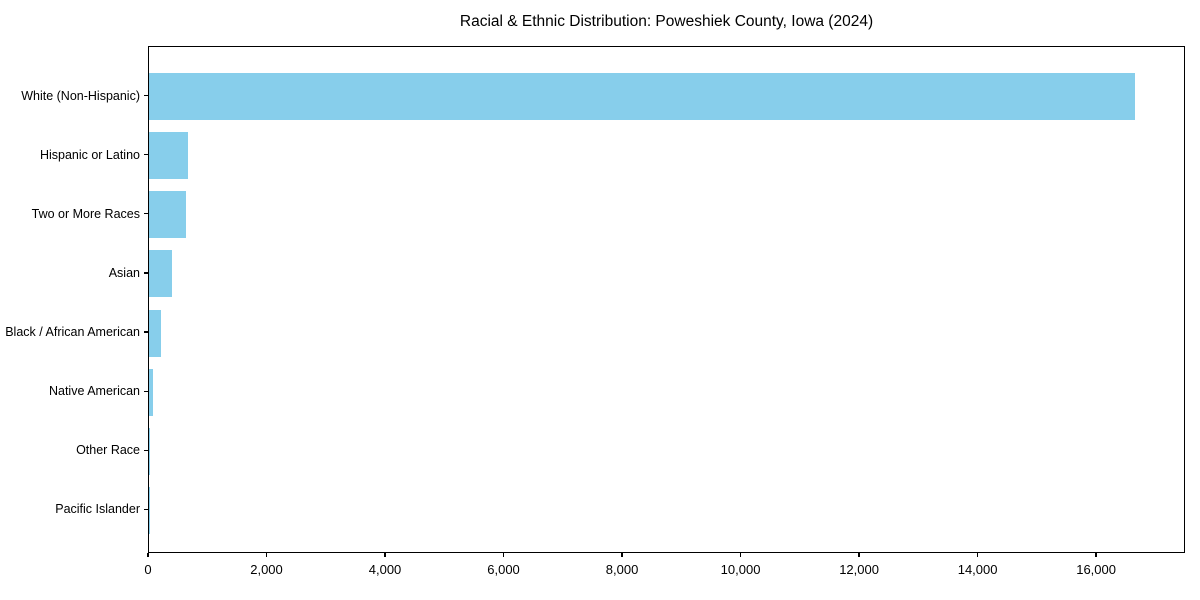  I want to click on x-tick-label: 8,000, so click(622, 569).